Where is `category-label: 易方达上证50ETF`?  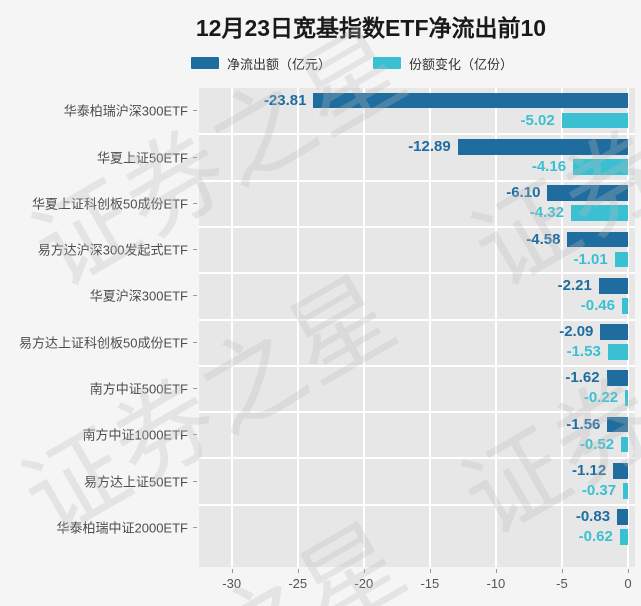 category-label: 易方达上证50ETF is located at coordinates (135, 482).